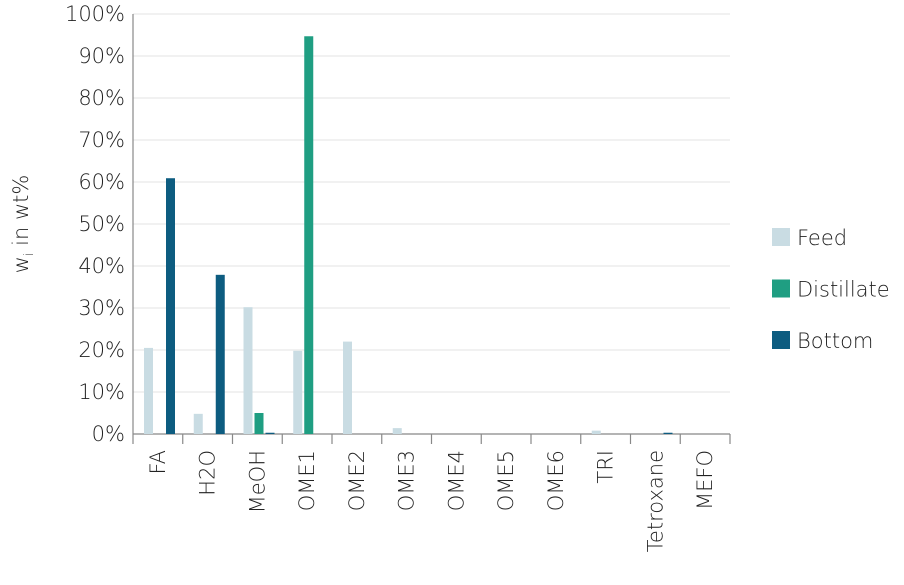  I want to click on x-tick-label: H2O, so click(208, 473).